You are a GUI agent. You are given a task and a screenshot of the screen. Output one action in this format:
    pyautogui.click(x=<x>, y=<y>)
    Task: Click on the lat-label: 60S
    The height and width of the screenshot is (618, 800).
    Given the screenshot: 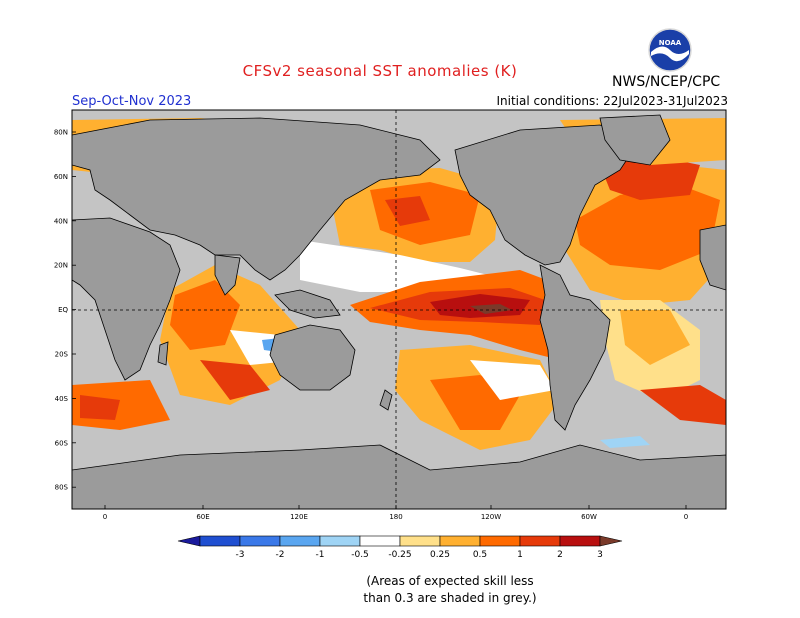 What is the action you would take?
    pyautogui.click(x=62, y=443)
    